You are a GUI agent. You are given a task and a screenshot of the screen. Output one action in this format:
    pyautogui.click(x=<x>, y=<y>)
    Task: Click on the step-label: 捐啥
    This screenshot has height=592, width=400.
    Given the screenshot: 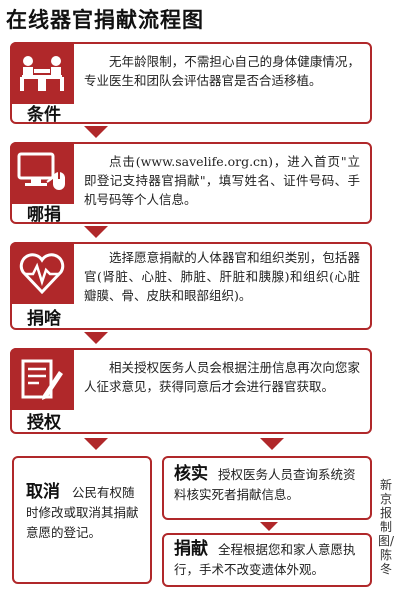 What is the action you would take?
    pyautogui.click(x=44, y=319)
    